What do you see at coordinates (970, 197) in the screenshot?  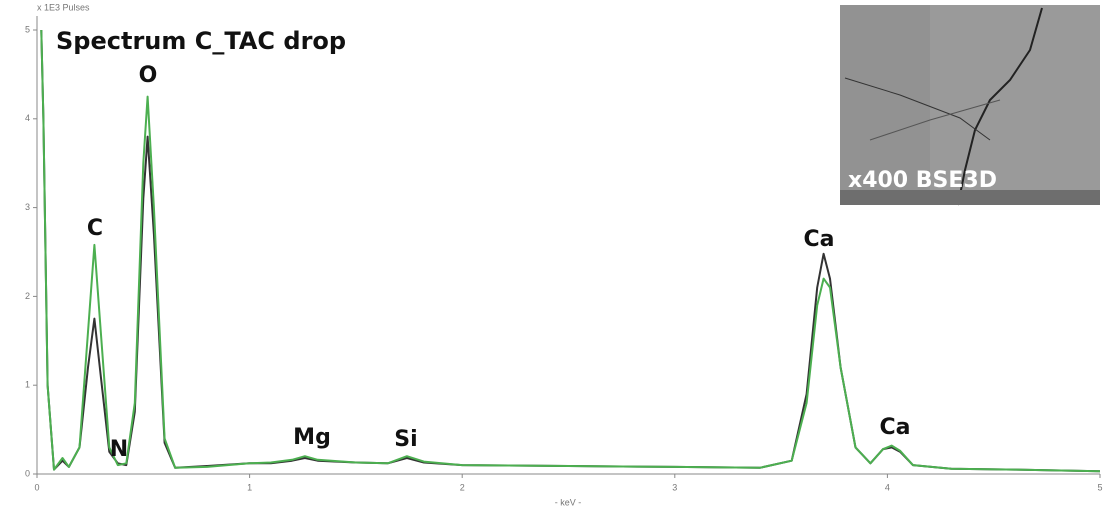 I see `inset-footer` at bounding box center [970, 197].